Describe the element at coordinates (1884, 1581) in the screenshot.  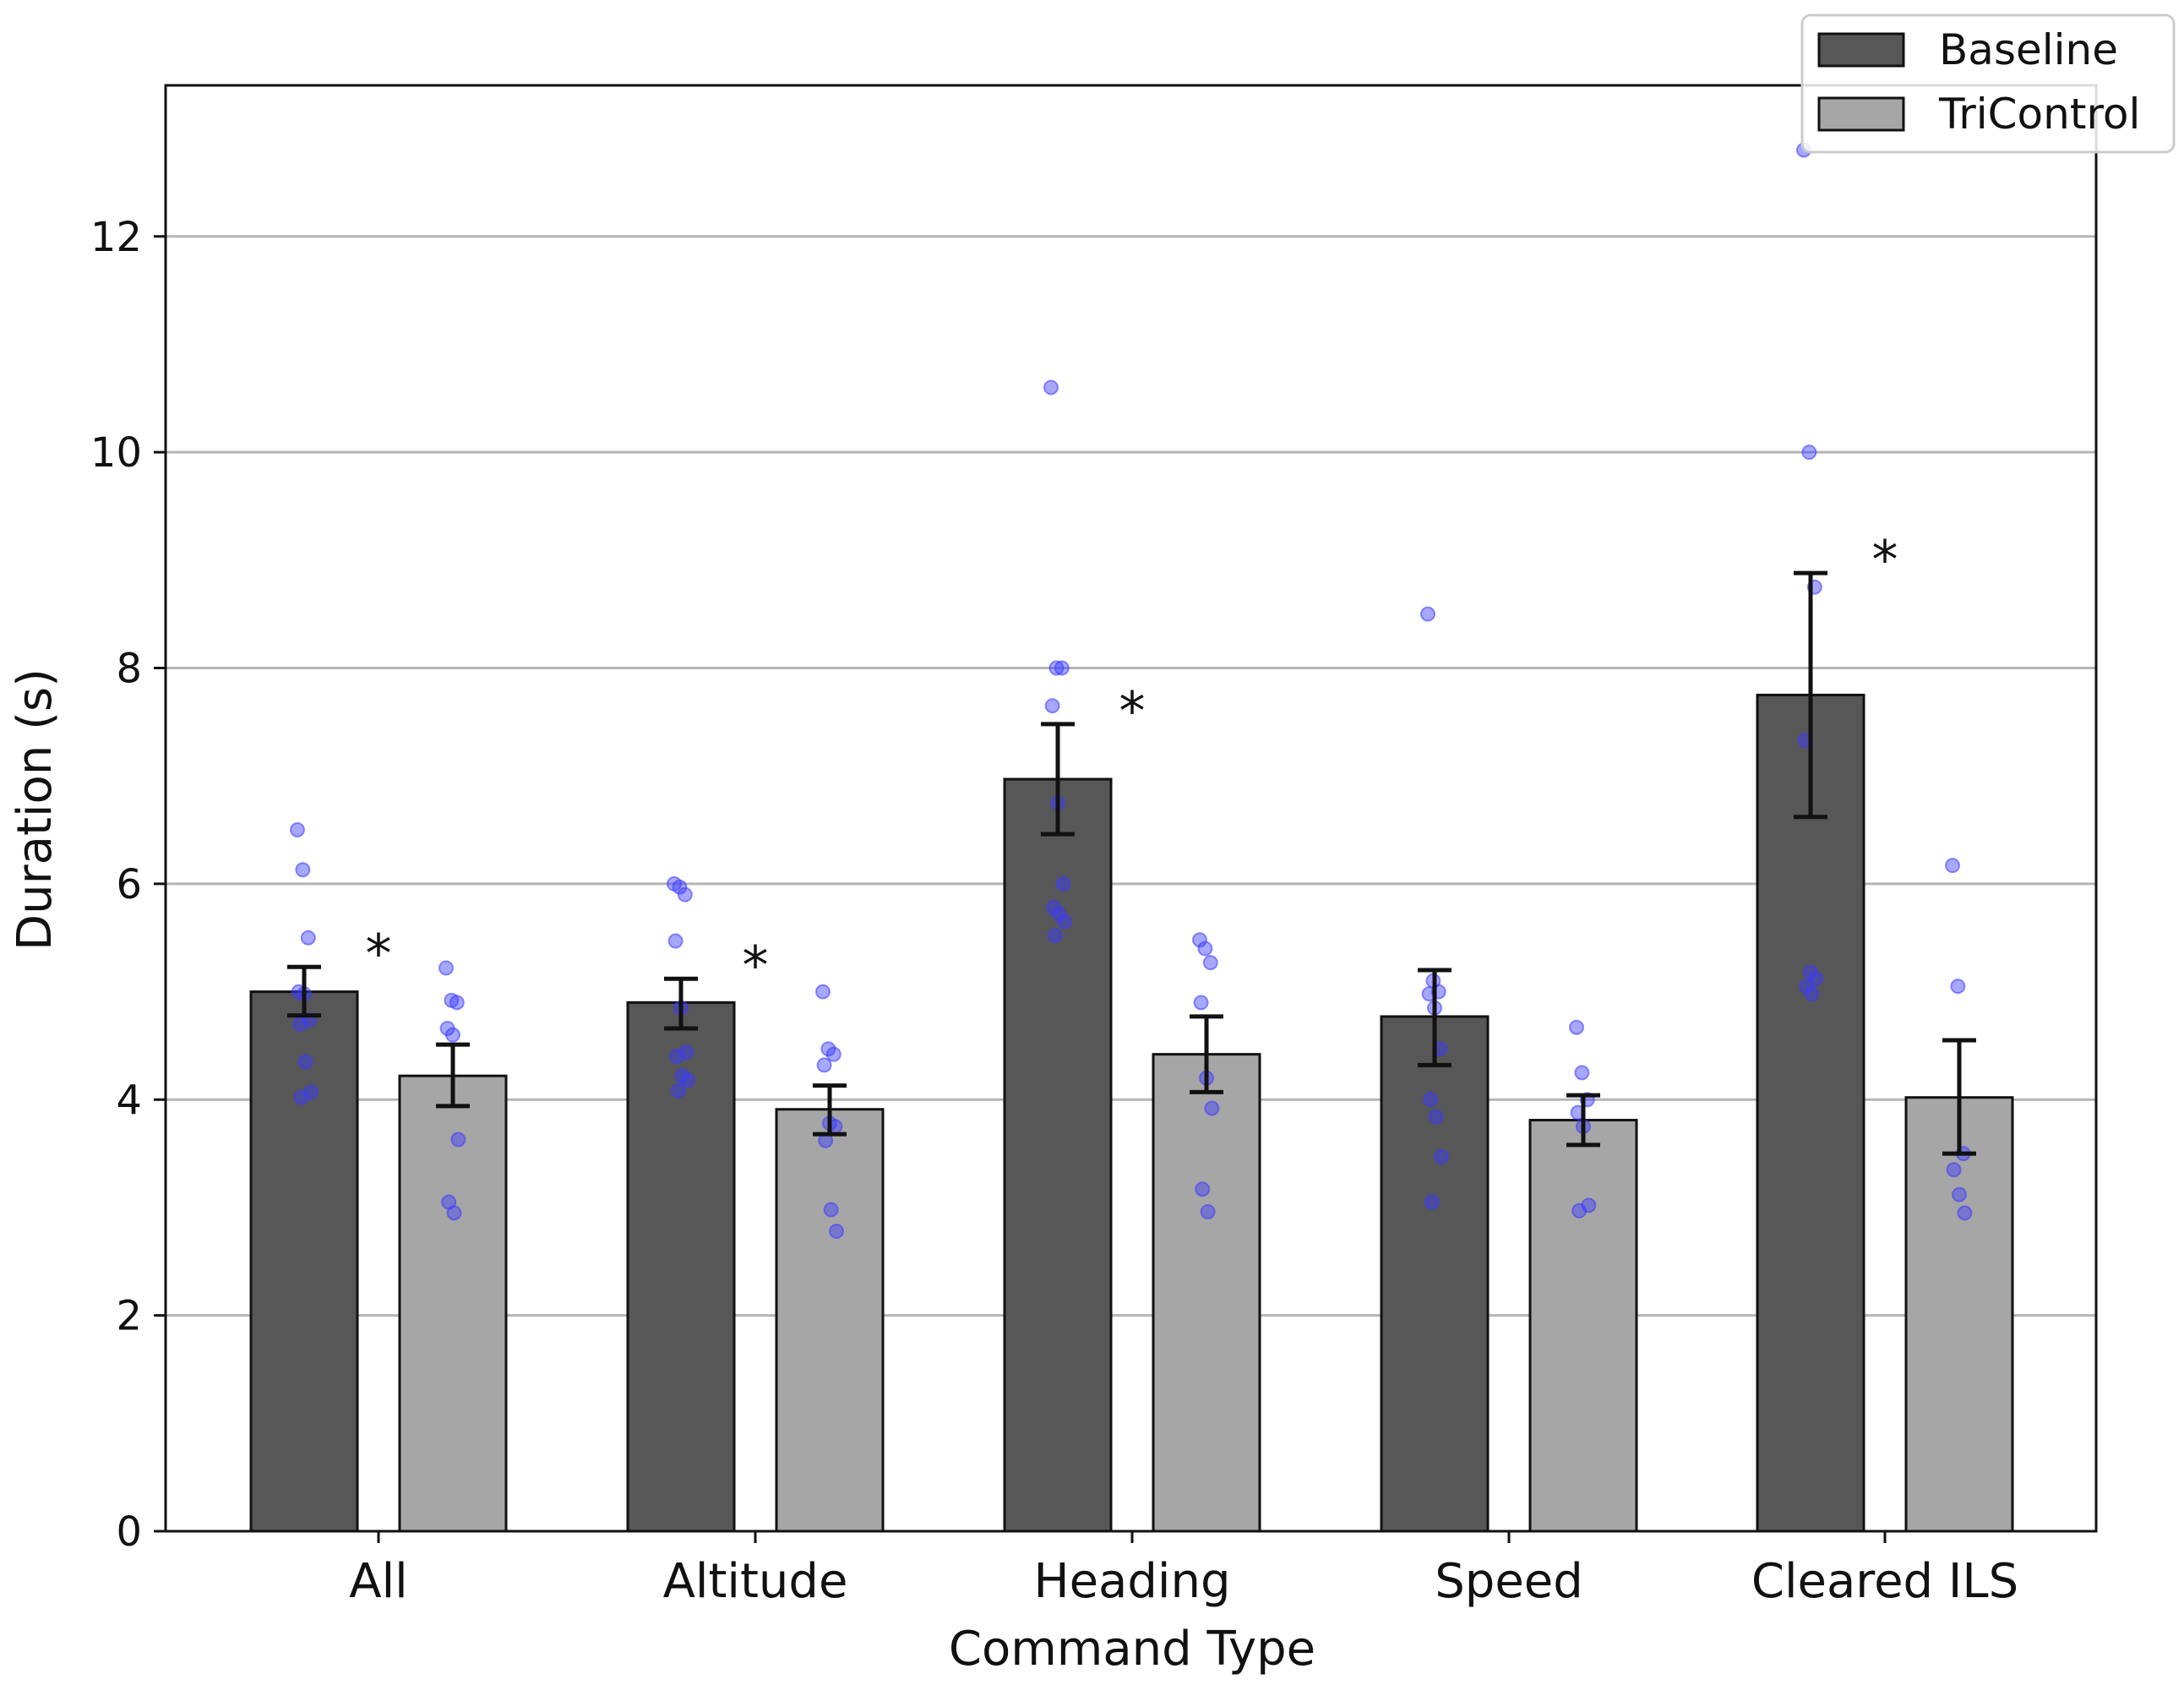
I see `x-tick-label-4: Cleared ILS` at that location.